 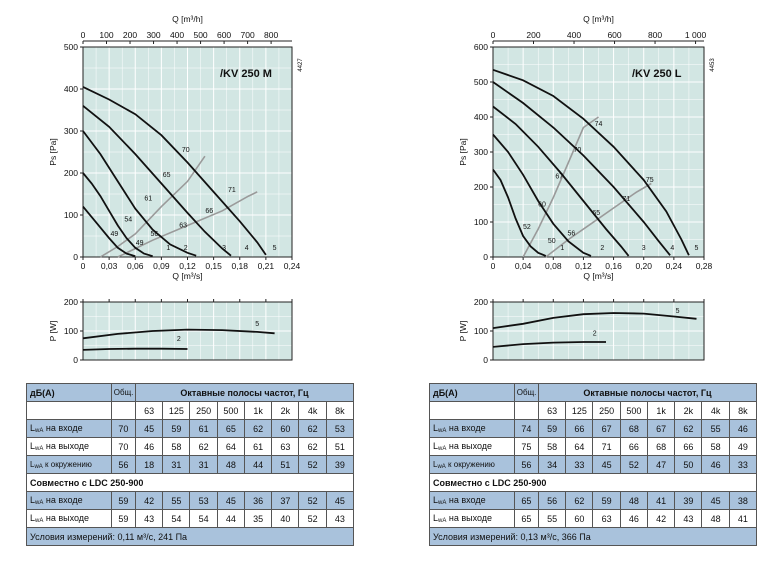 What do you see at coordinates (190, 446) in the screenshot?
I see `table-row: LwA на выходе 70 46 58 62 64 61 63 62 51` at bounding box center [190, 446].